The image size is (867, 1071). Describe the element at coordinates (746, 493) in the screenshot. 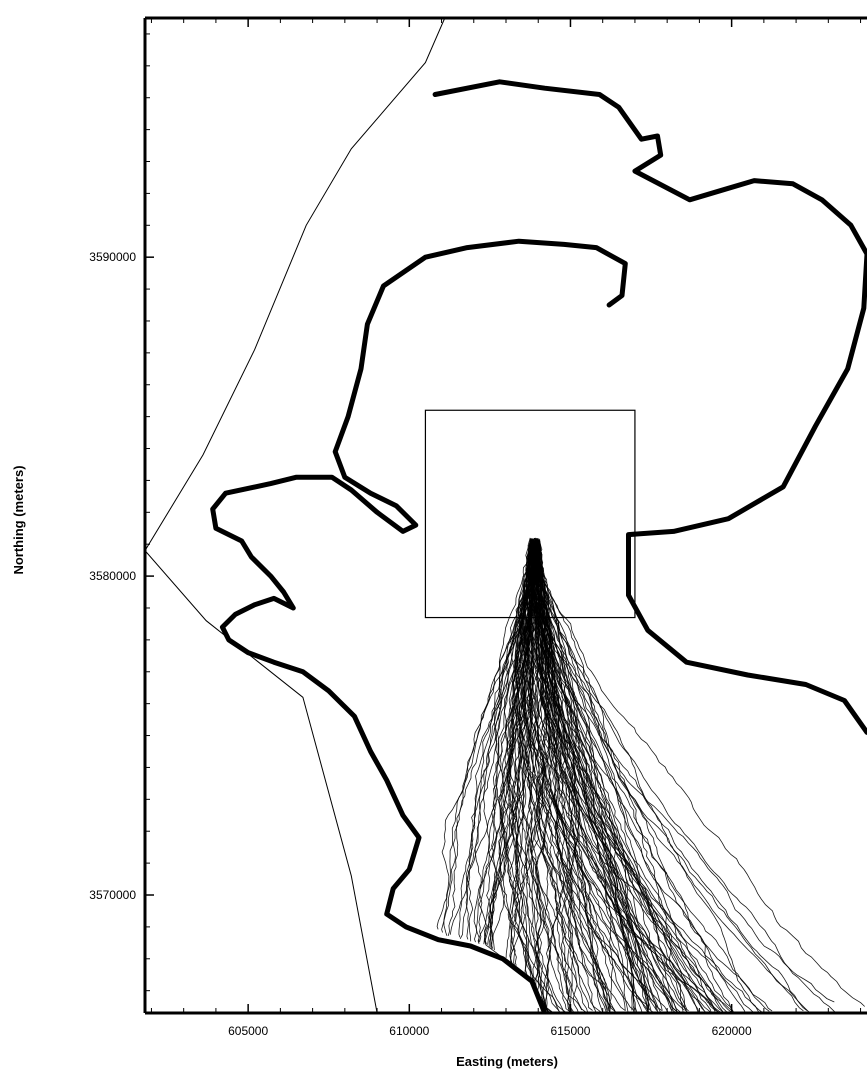

I see `shoreline-east` at that location.